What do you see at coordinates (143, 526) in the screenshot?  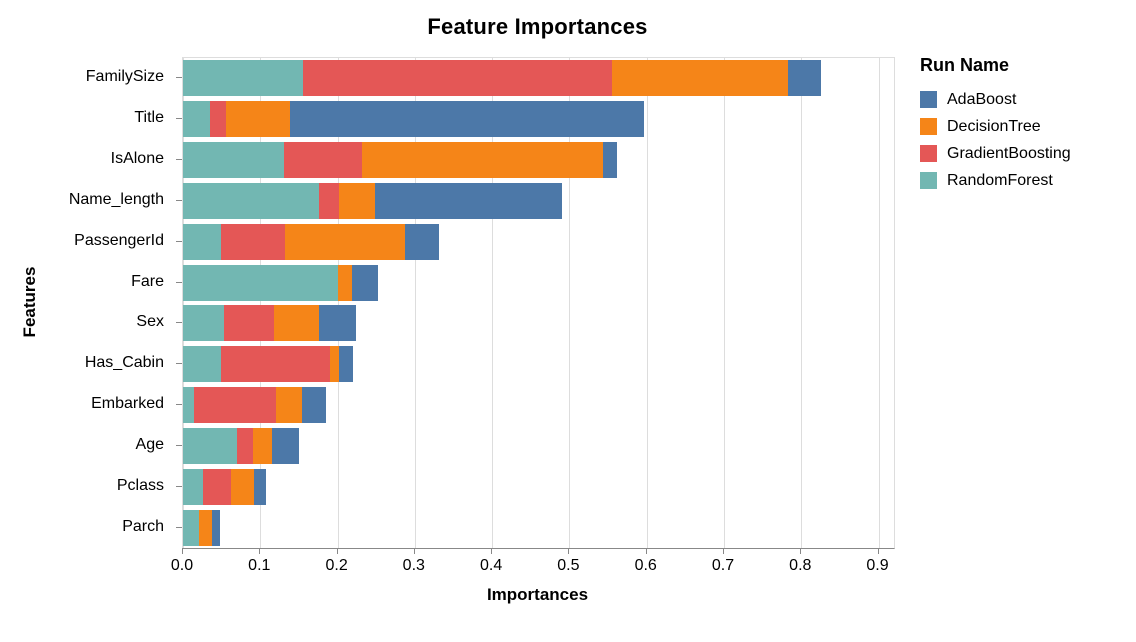 I see `y-tick-label: Parch` at bounding box center [143, 526].